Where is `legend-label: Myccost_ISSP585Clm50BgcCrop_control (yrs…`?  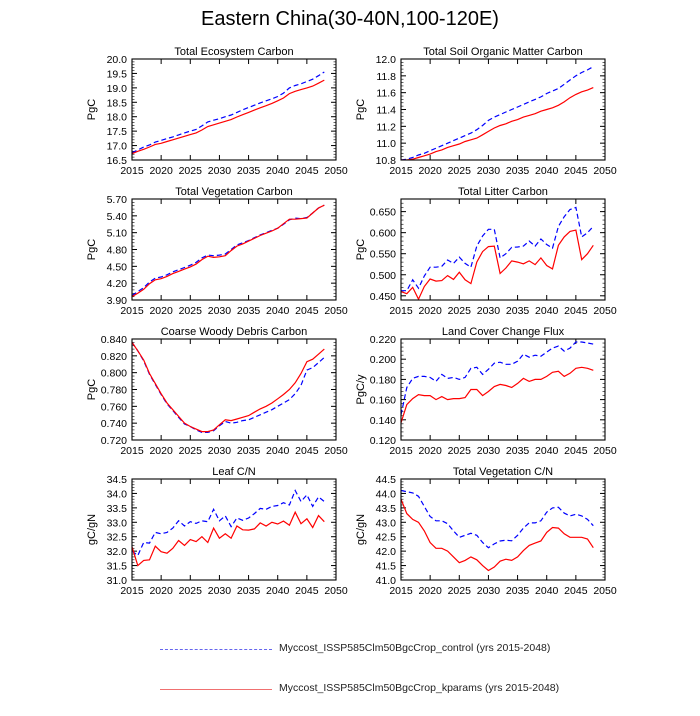
legend-label: Myccost_ISSP585Clm50BgcCrop_control (yrs… is located at coordinates (415, 648).